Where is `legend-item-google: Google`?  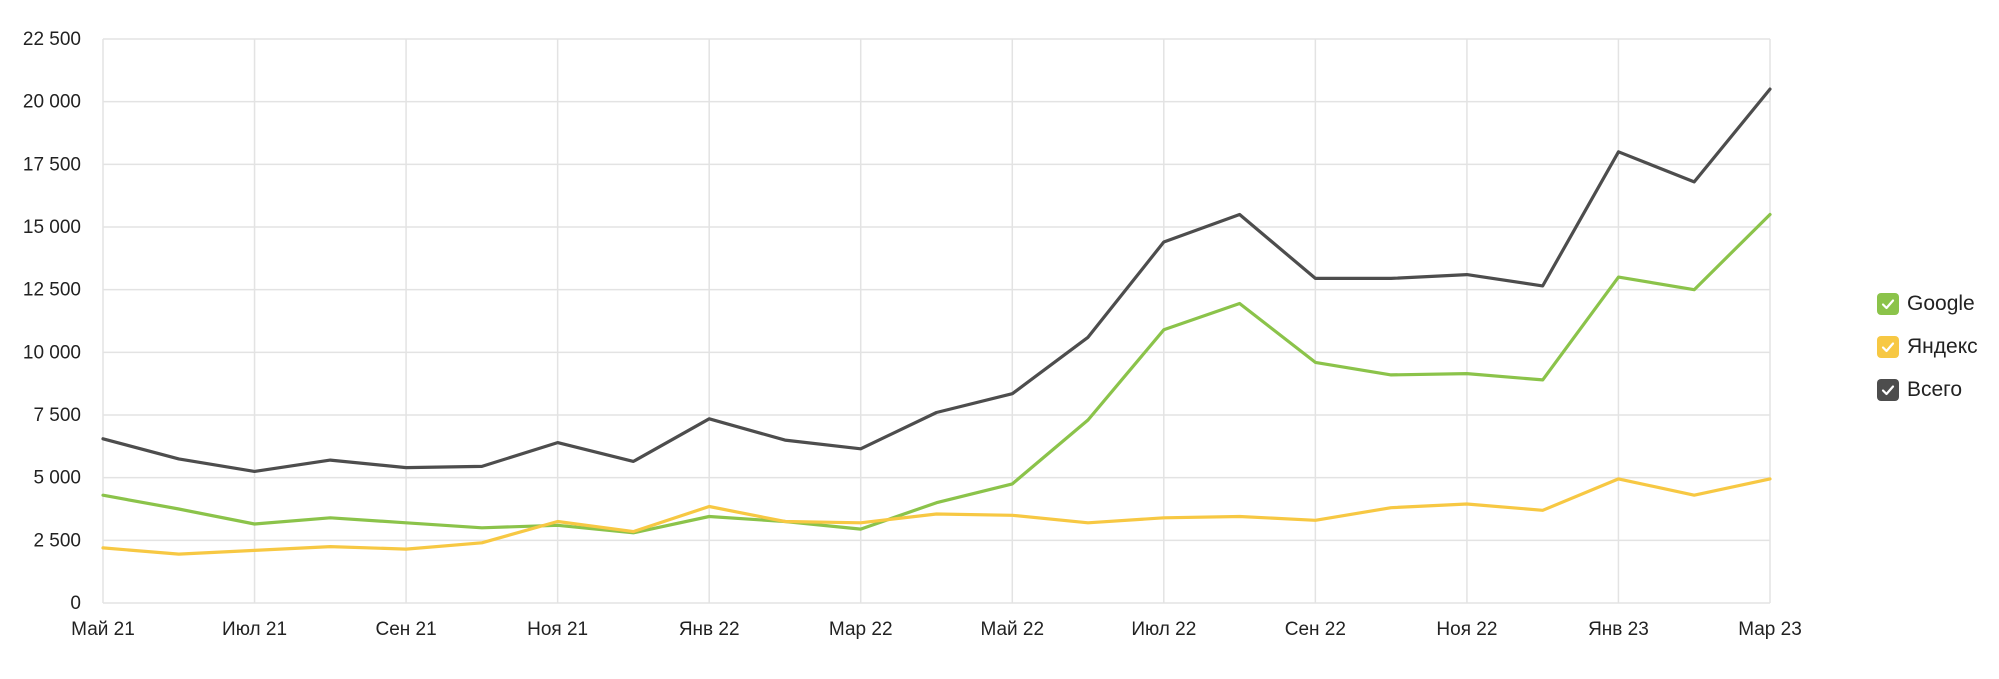
legend-item-google: Google is located at coordinates (1927, 303).